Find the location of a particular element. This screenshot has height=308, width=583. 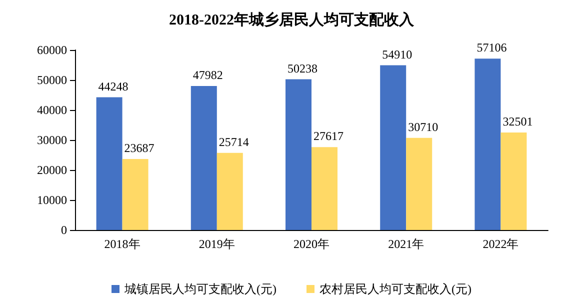

x-tick-label: 2018年 is located at coordinates (122, 244).